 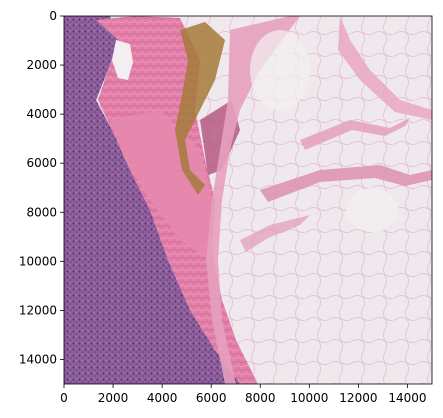 I want to click on x-tick-label: 14000, so click(x=407, y=398).